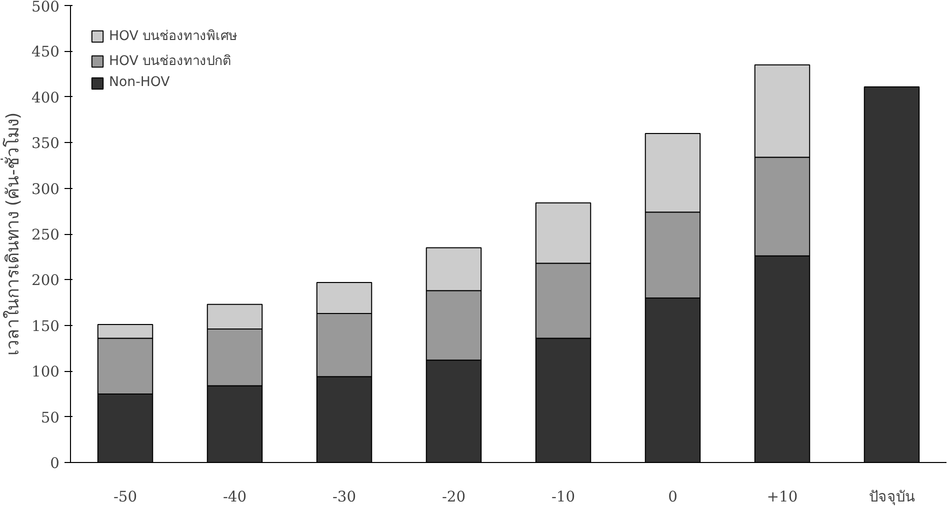 The width and height of the screenshot is (951, 508). Describe the element at coordinates (170, 62) in the screenshot. I see `legend-label: HOV บนช่องทางปกติ` at that location.